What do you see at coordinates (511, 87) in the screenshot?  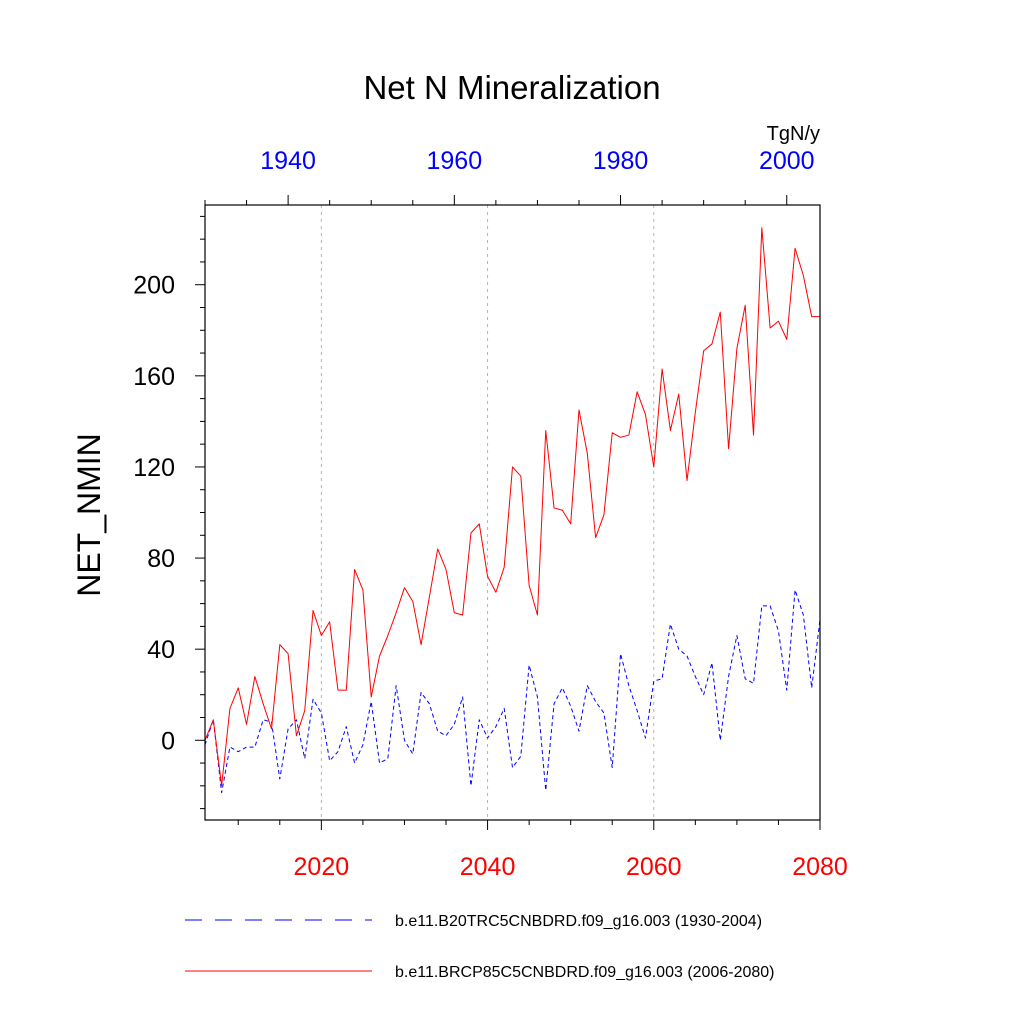 I see `chart-title: Net N Mineralization` at bounding box center [511, 87].